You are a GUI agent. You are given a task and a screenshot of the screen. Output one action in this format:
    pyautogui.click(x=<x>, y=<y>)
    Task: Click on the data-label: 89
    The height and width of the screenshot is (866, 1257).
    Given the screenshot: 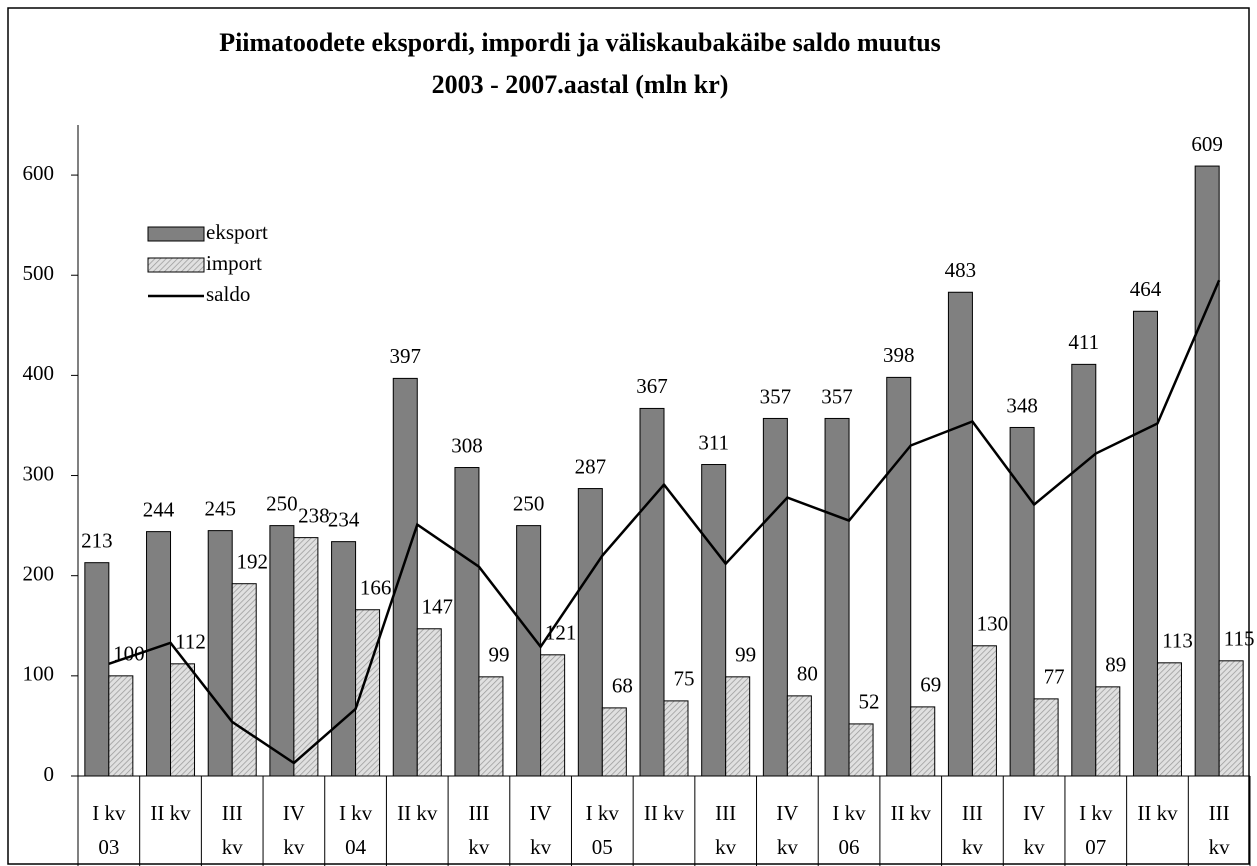 What is the action you would take?
    pyautogui.click(x=1115, y=665)
    